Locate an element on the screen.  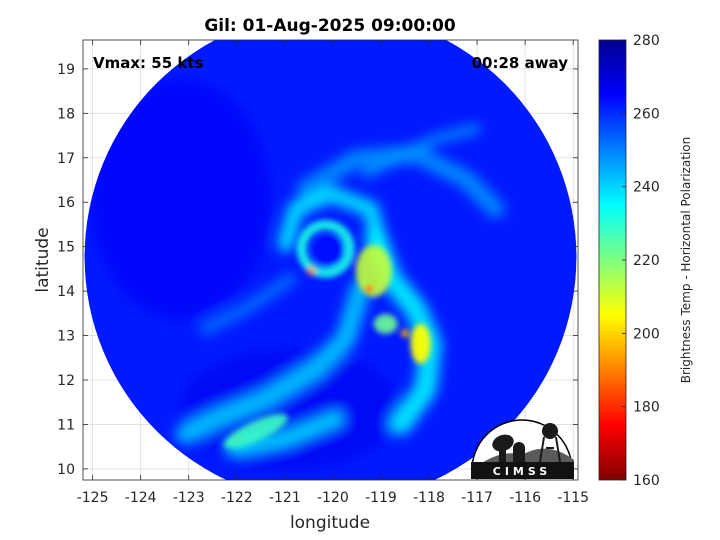
logo-text-band is located at coordinates (522, 470).